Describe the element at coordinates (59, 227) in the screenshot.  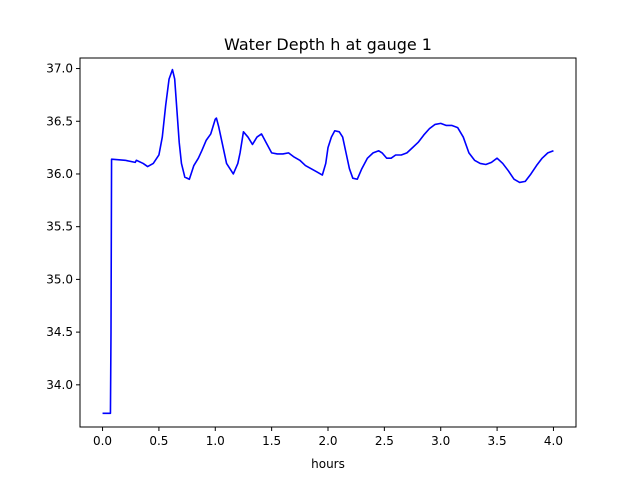
I see `y-tick-label: 35.5` at that location.